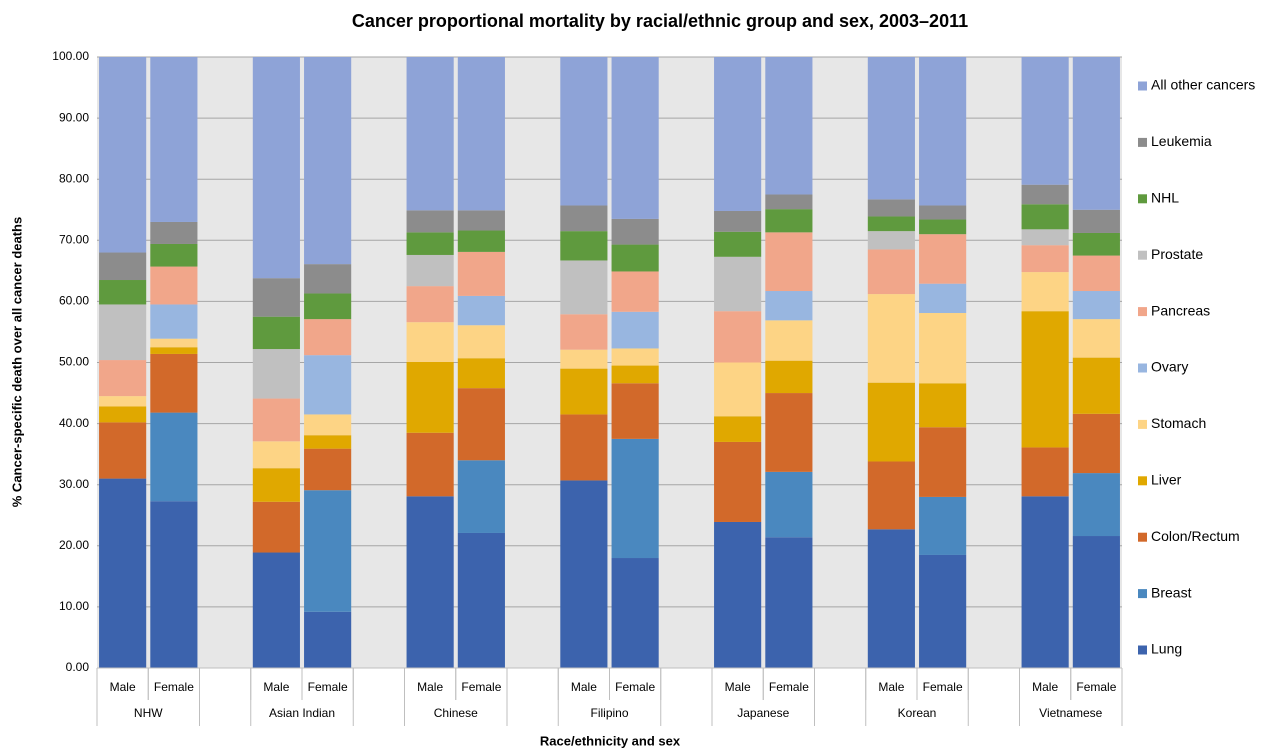 This screenshot has height=756, width=1269. I want to click on legend-label: NHL, so click(1165, 198).